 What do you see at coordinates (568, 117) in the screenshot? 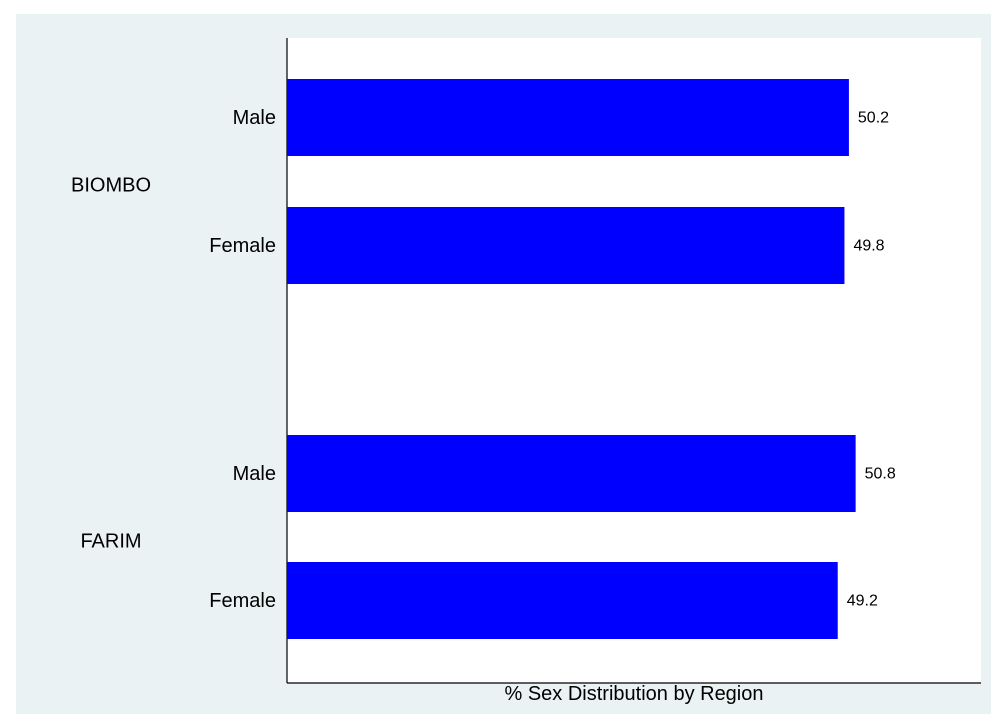
I see `bar-biombo-male` at bounding box center [568, 117].